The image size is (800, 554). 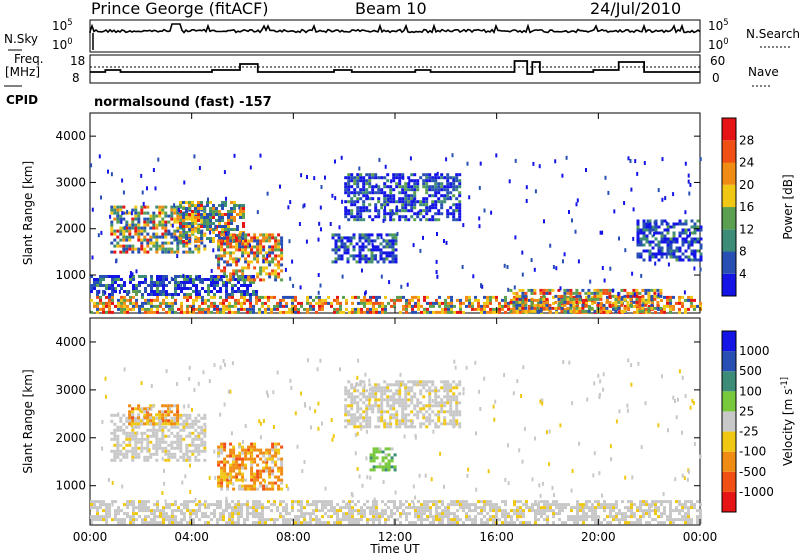 What do you see at coordinates (180, 9) in the screenshot?
I see `station-title: Prince George (fitACF)` at bounding box center [180, 9].